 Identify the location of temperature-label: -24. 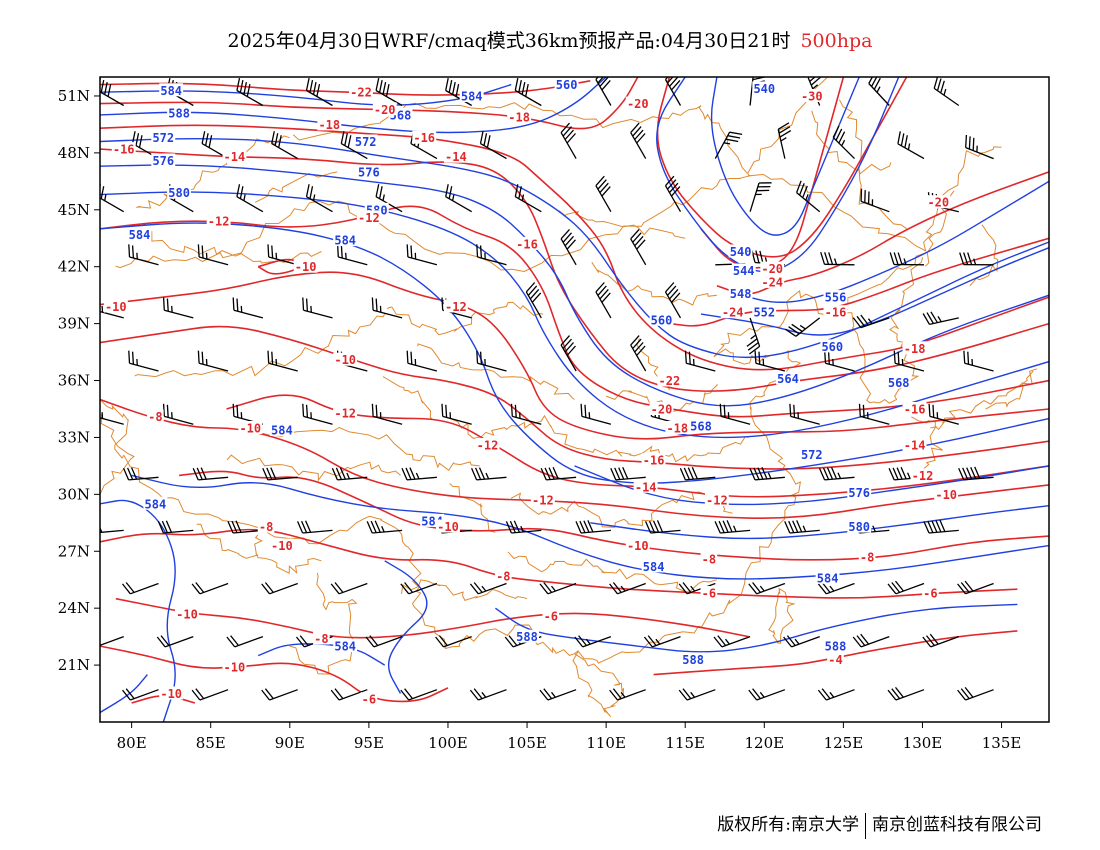
(733, 313).